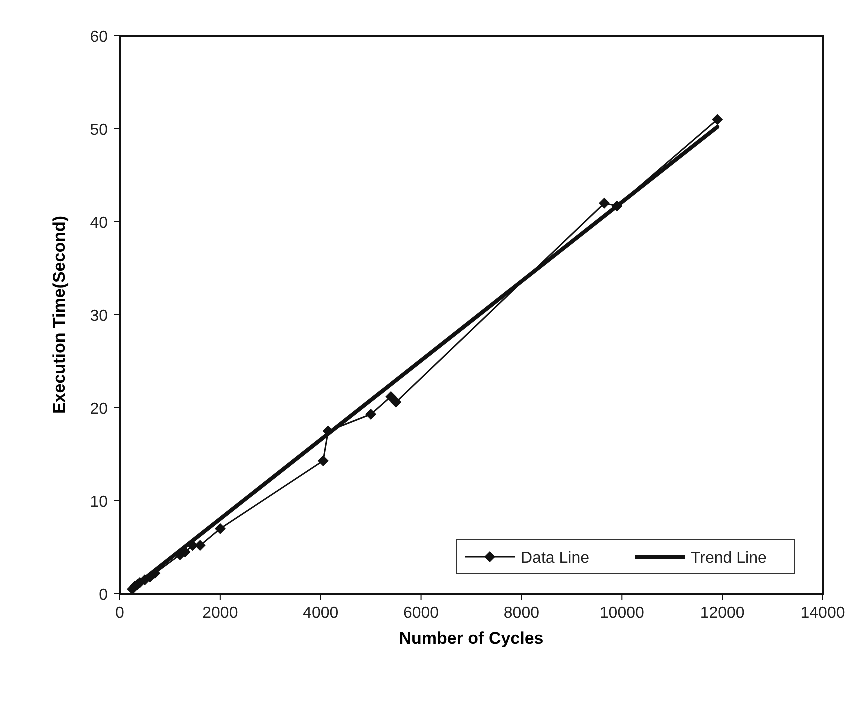 The width and height of the screenshot is (867, 702). I want to click on x-tick-label: 2000, so click(220, 613).